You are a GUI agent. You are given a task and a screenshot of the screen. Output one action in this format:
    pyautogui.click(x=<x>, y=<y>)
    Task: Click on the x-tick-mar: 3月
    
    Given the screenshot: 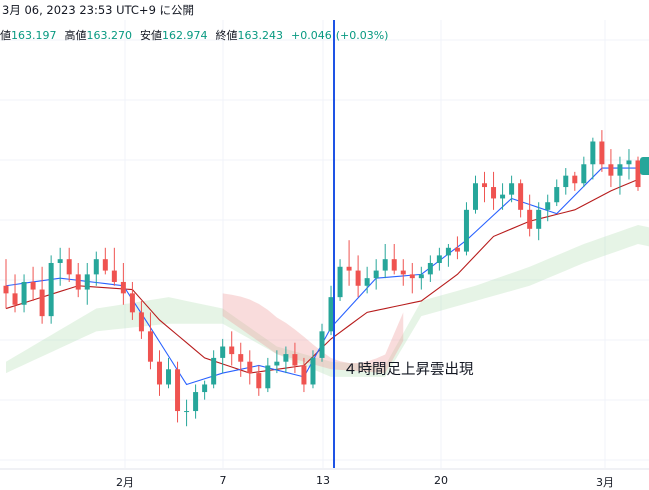 What is the action you would take?
    pyautogui.click(x=605, y=482)
    